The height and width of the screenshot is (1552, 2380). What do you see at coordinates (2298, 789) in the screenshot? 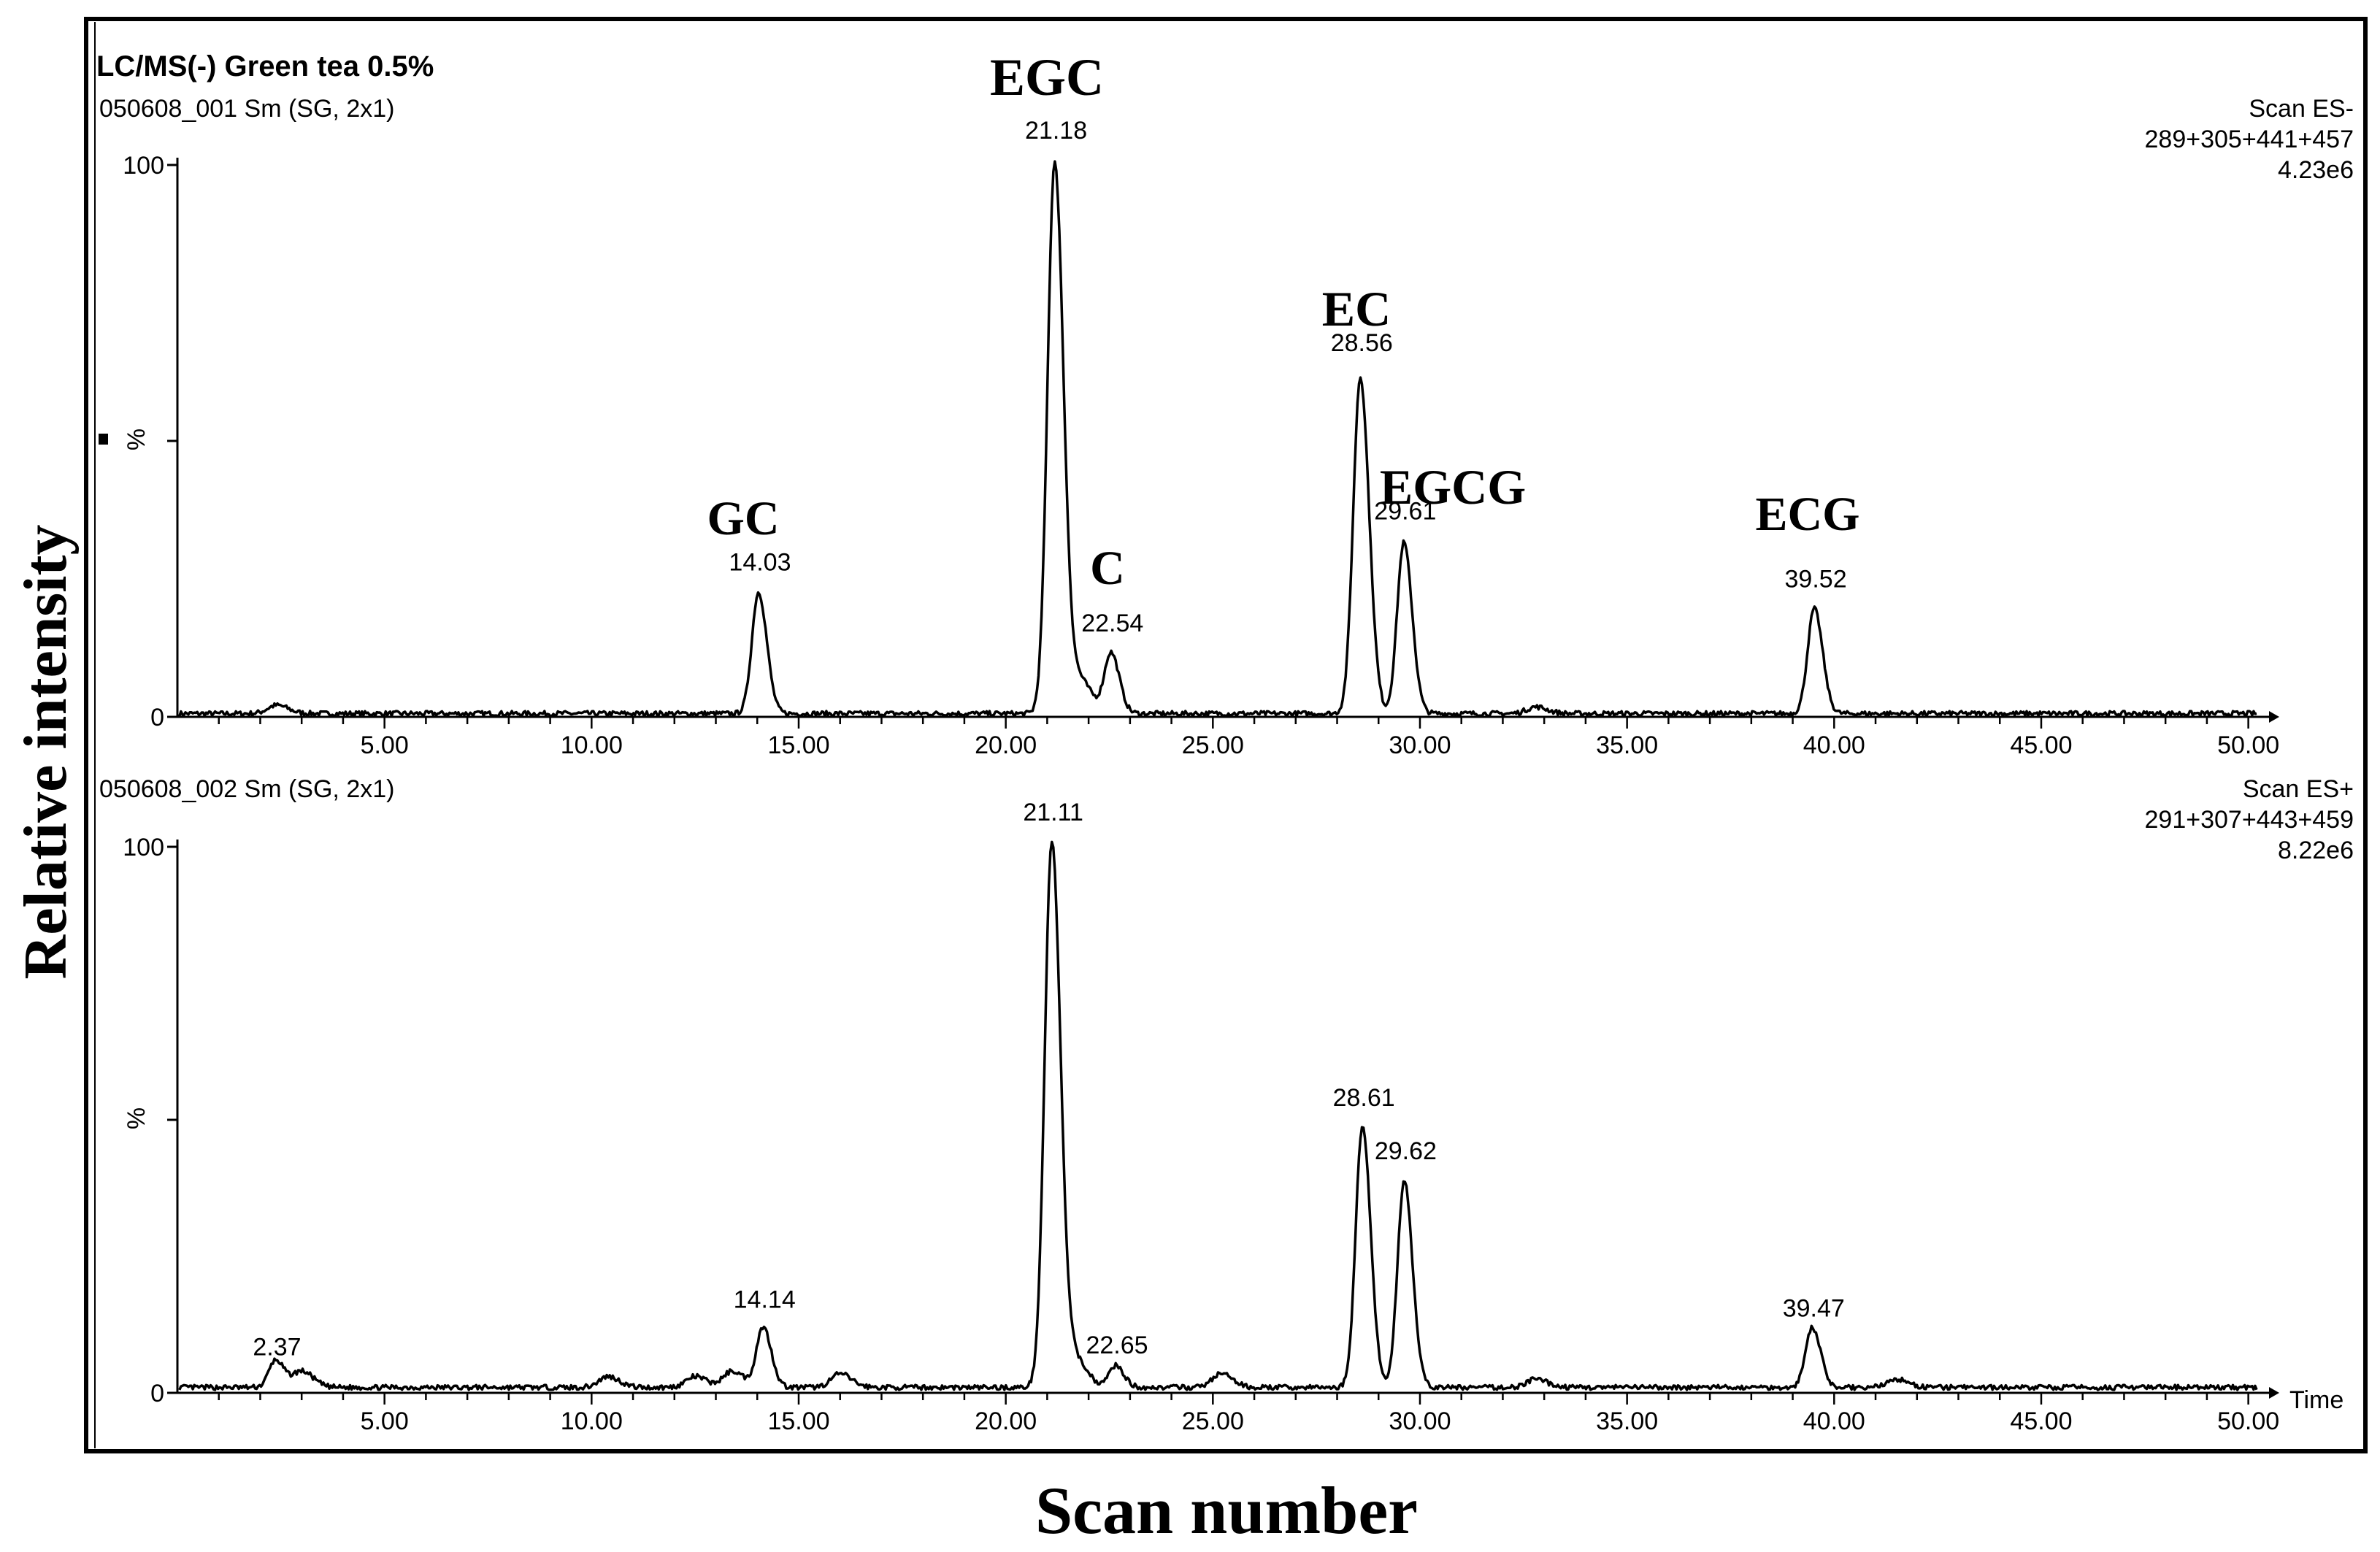
I see `panel-bottom-scan-mode: Scan ES+` at bounding box center [2298, 789].